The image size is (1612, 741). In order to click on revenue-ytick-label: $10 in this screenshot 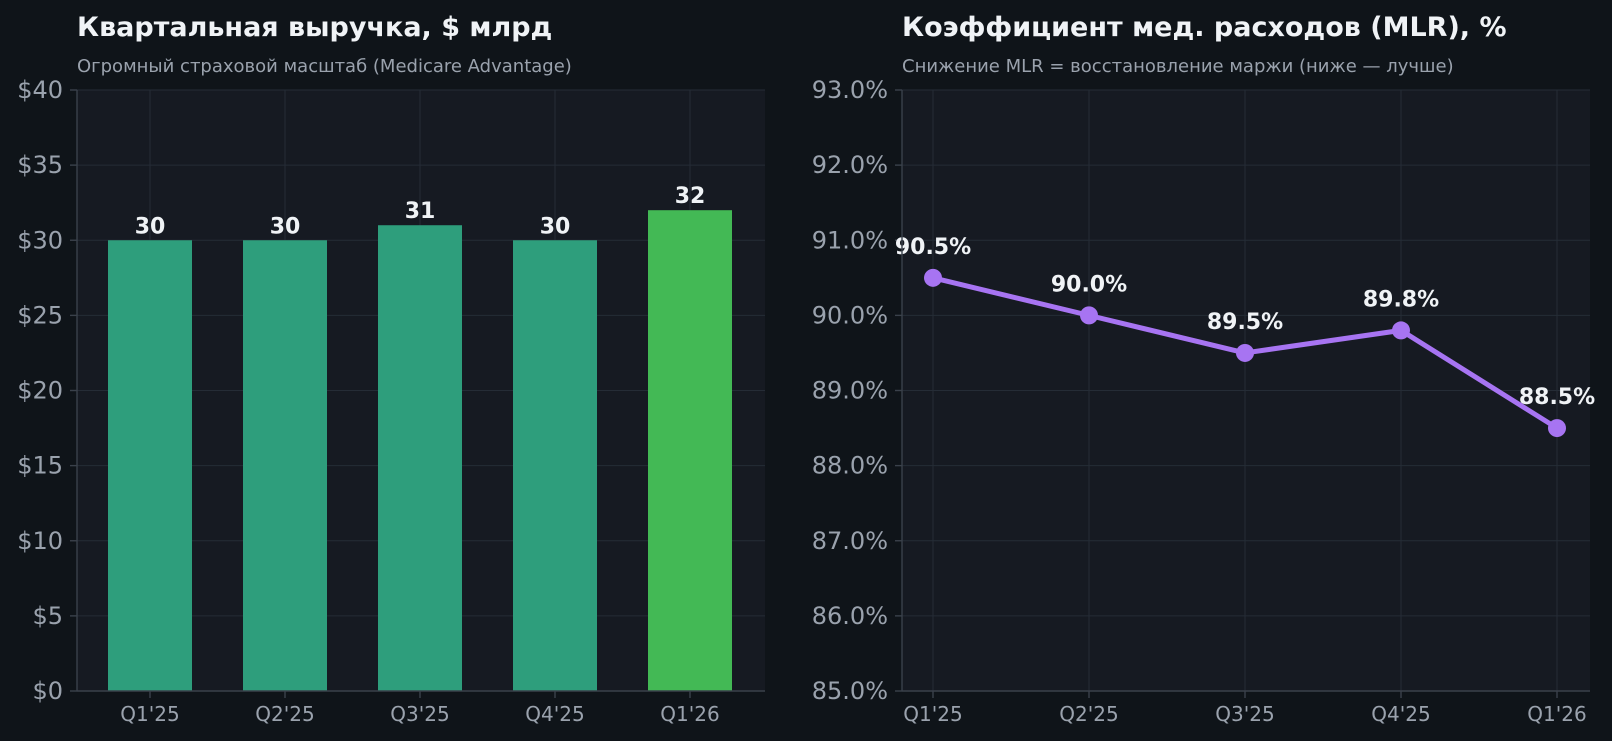, I will do `click(40, 541)`.